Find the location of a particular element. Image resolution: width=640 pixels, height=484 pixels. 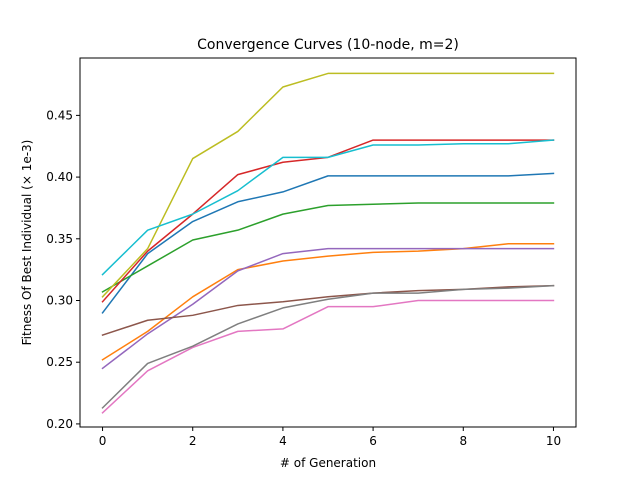

x-tick-label: 4 is located at coordinates (283, 441).